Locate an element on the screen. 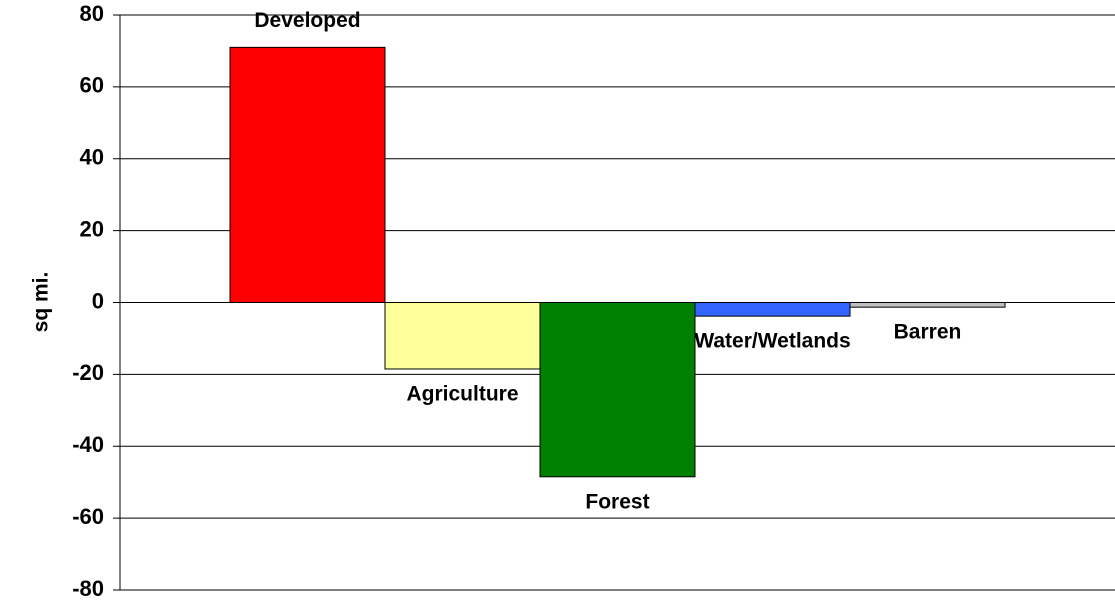 The width and height of the screenshot is (1115, 606). y-tick-label: 40 is located at coordinates (92, 157).